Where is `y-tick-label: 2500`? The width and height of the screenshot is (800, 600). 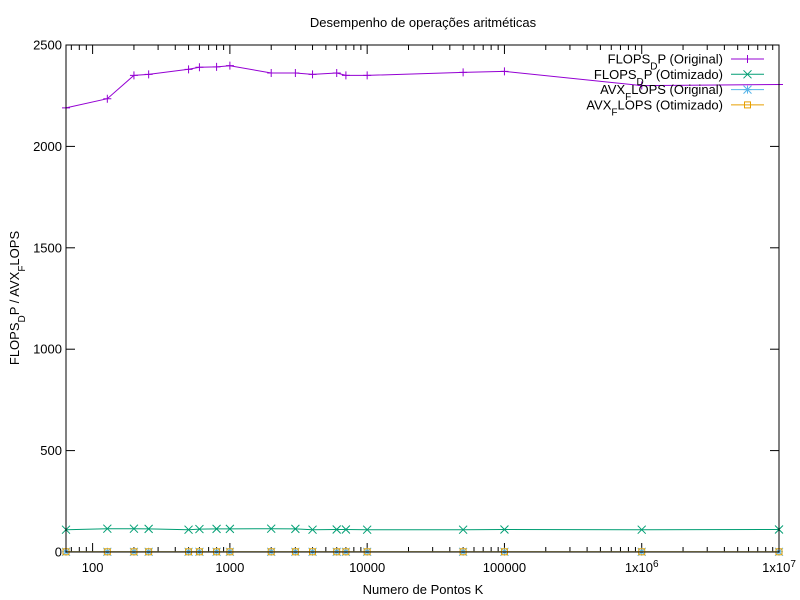
y-tick-label: 2500 is located at coordinates (47, 45).